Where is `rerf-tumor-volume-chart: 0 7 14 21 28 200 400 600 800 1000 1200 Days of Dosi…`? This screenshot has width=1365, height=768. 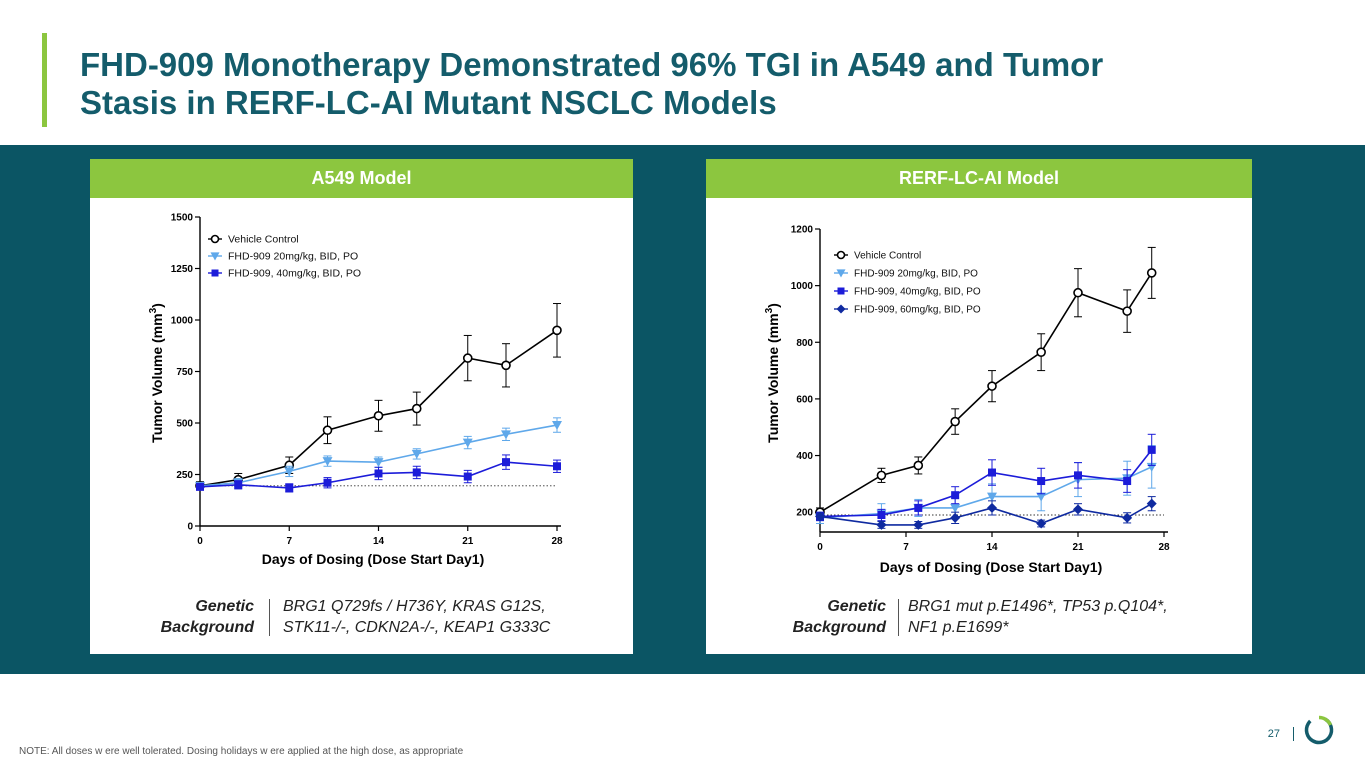 rerf-tumor-volume-chart: 0 7 14 21 28 200 400 600 800 1000 1200 Days of Dosi… is located at coordinates (967, 400).